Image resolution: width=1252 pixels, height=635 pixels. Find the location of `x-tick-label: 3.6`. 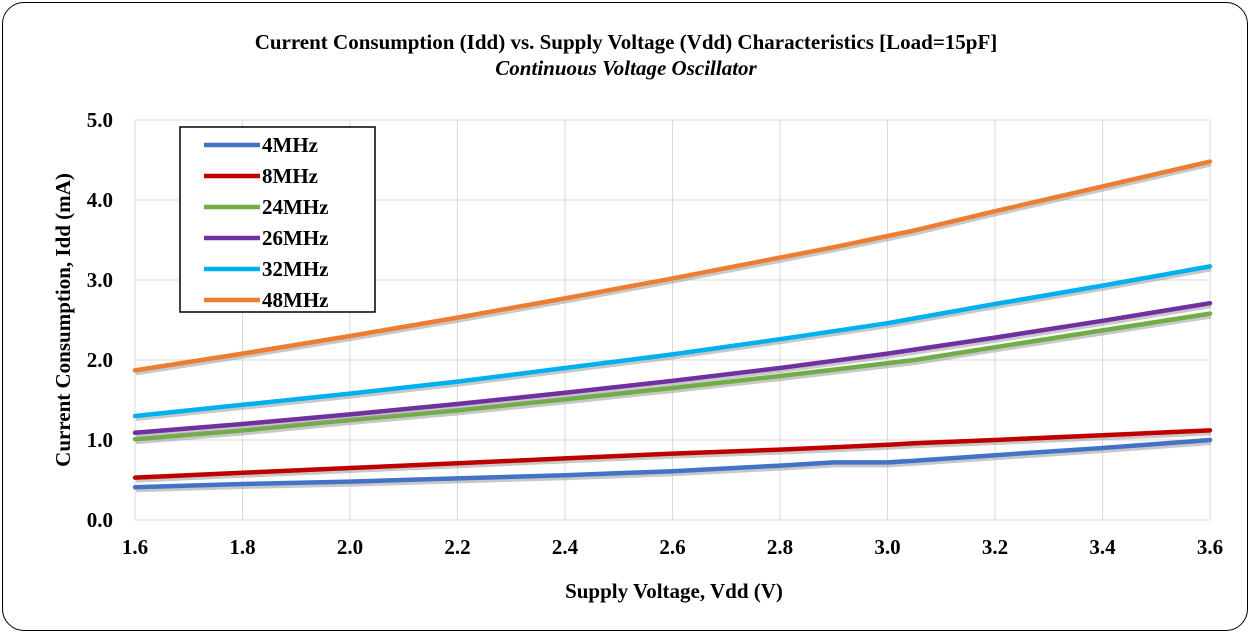

x-tick-label: 3.6 is located at coordinates (1210, 547).